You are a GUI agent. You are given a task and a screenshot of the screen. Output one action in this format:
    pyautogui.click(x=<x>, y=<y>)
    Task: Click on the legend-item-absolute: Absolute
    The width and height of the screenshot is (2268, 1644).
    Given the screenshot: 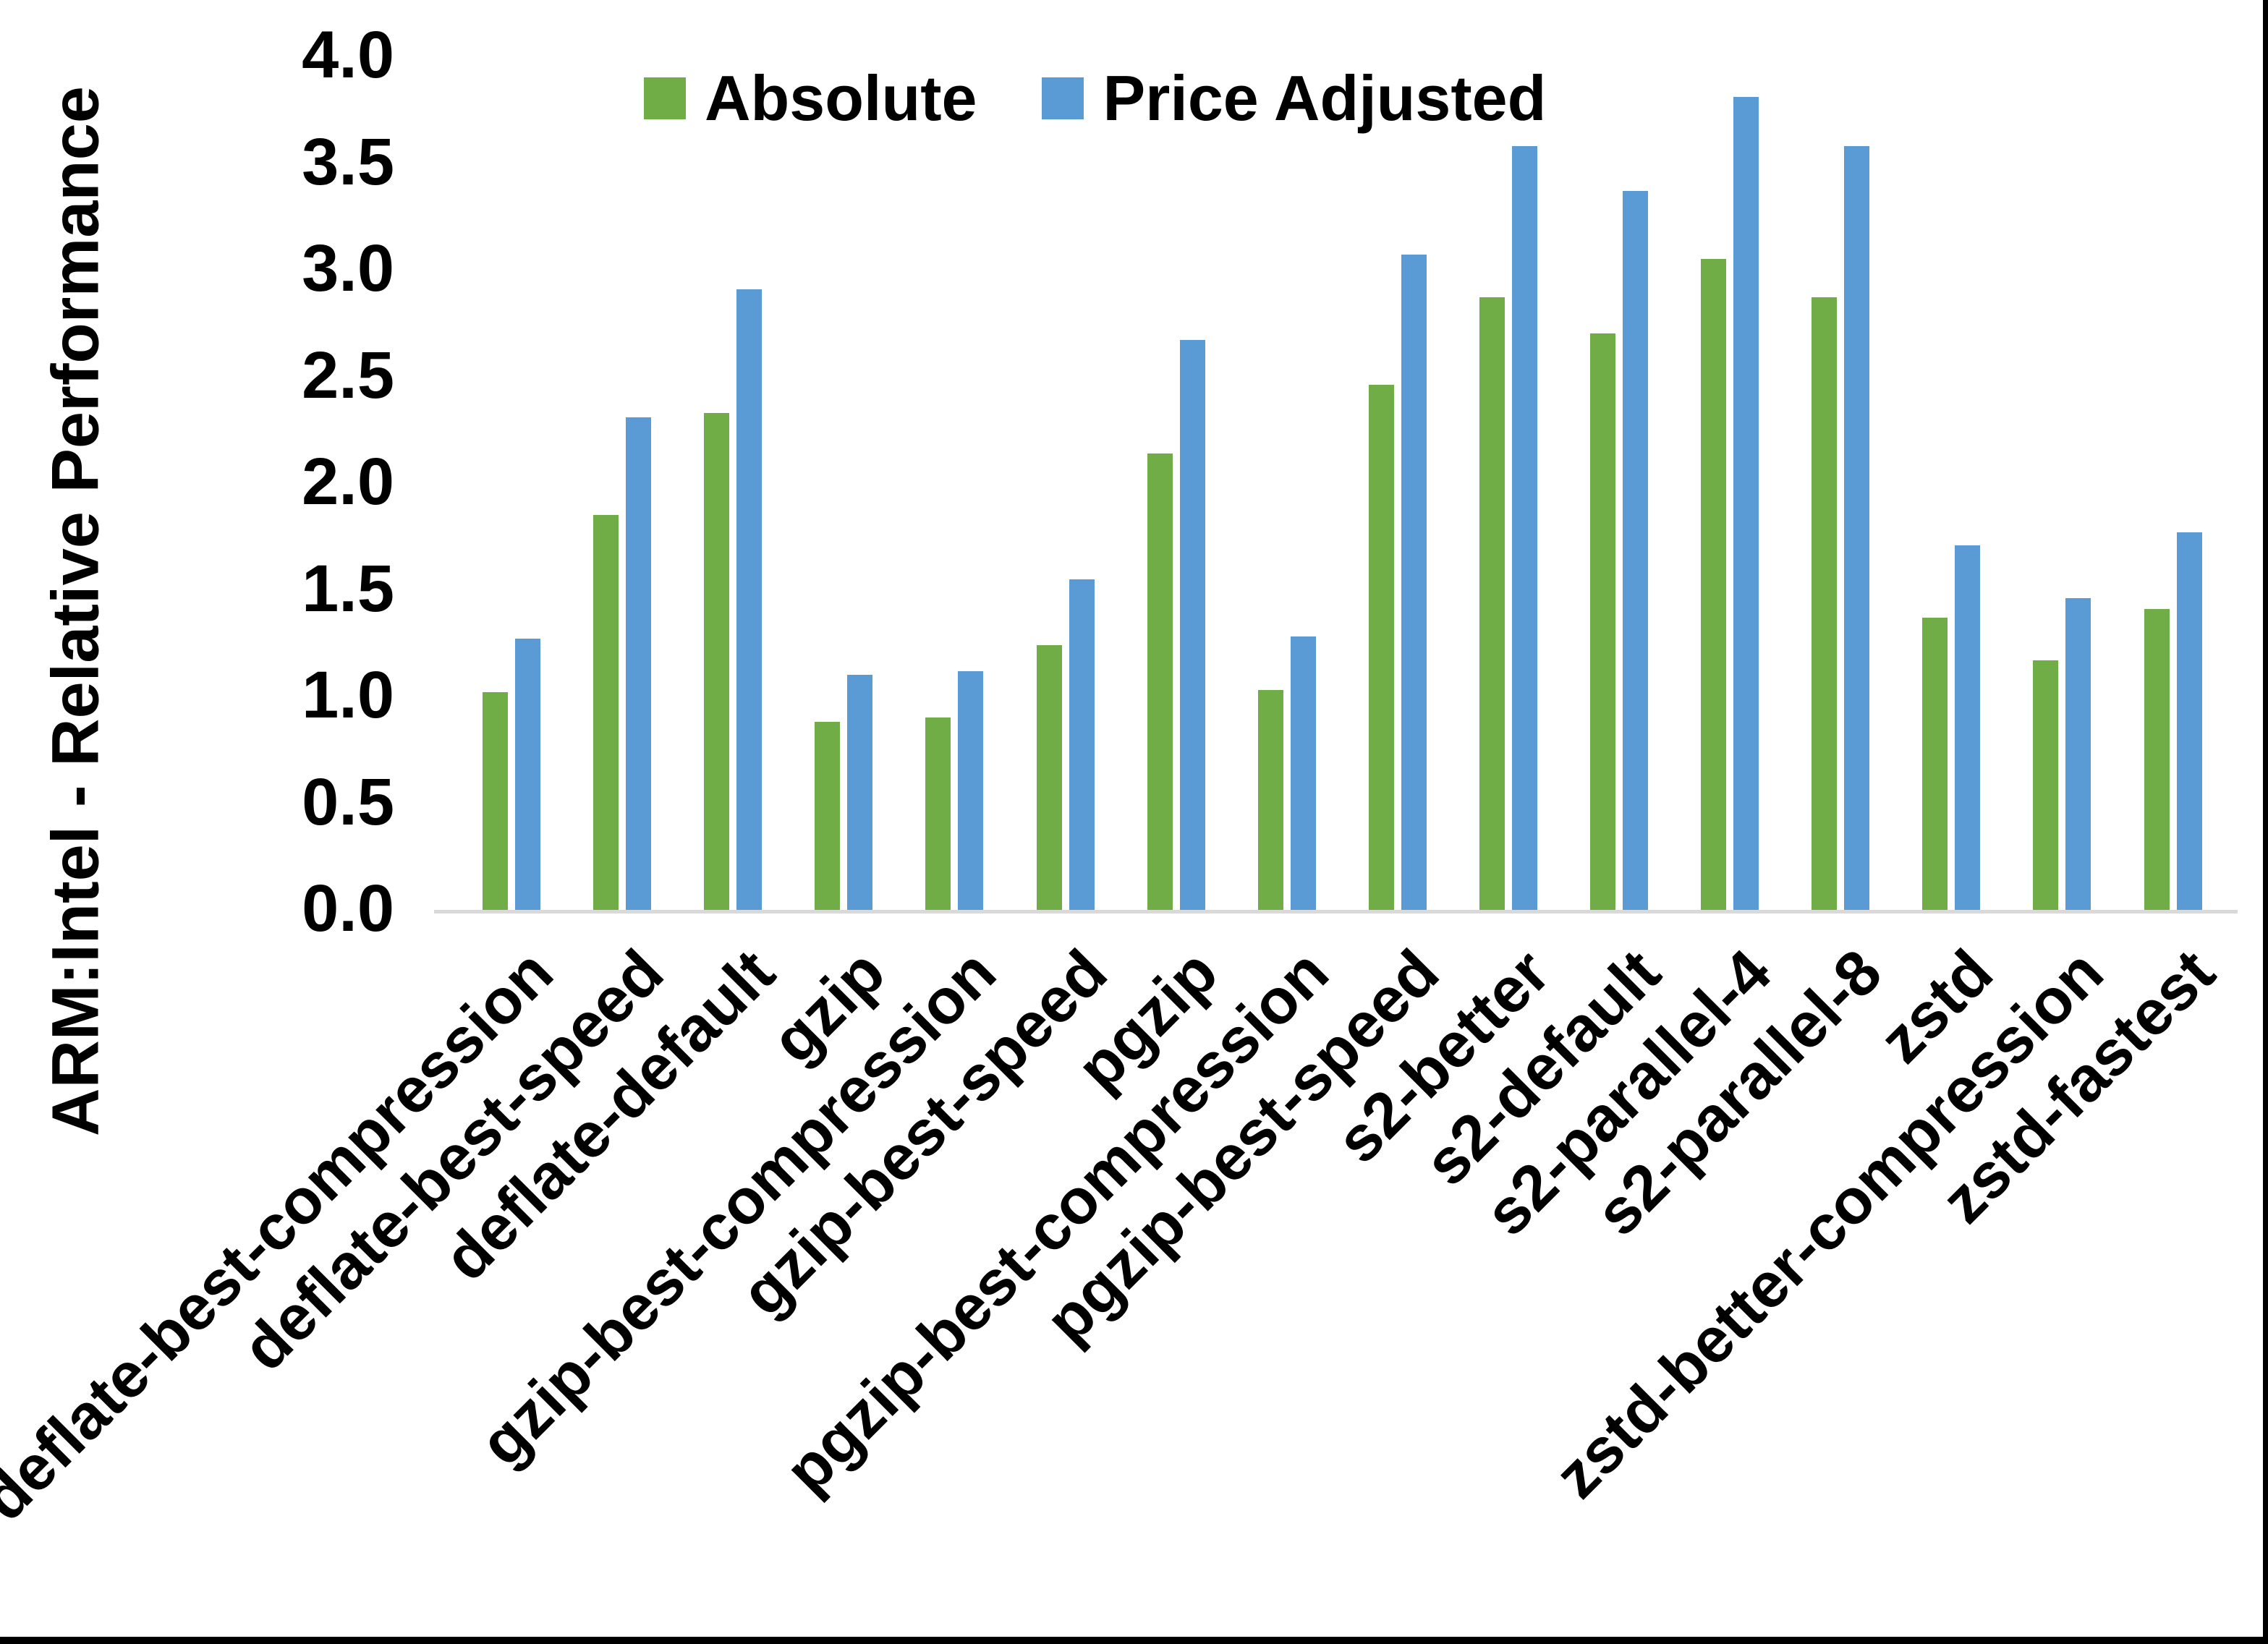 What is the action you would take?
    pyautogui.click(x=811, y=98)
    